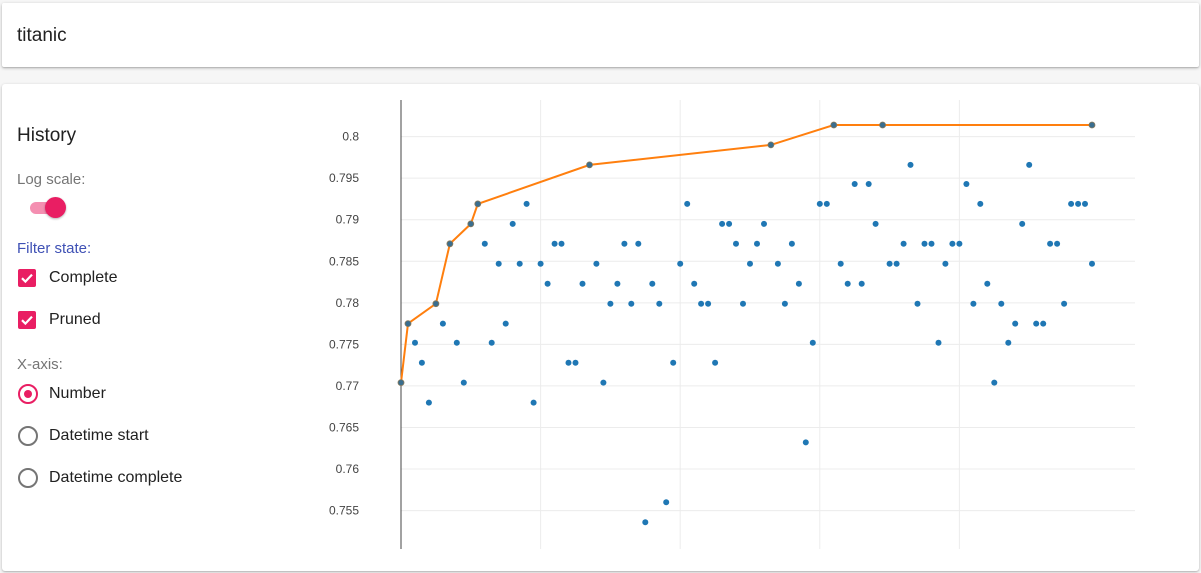 The height and width of the screenshot is (573, 1201). Describe the element at coordinates (75, 319) in the screenshot. I see `pruned-label: Pruned` at that location.